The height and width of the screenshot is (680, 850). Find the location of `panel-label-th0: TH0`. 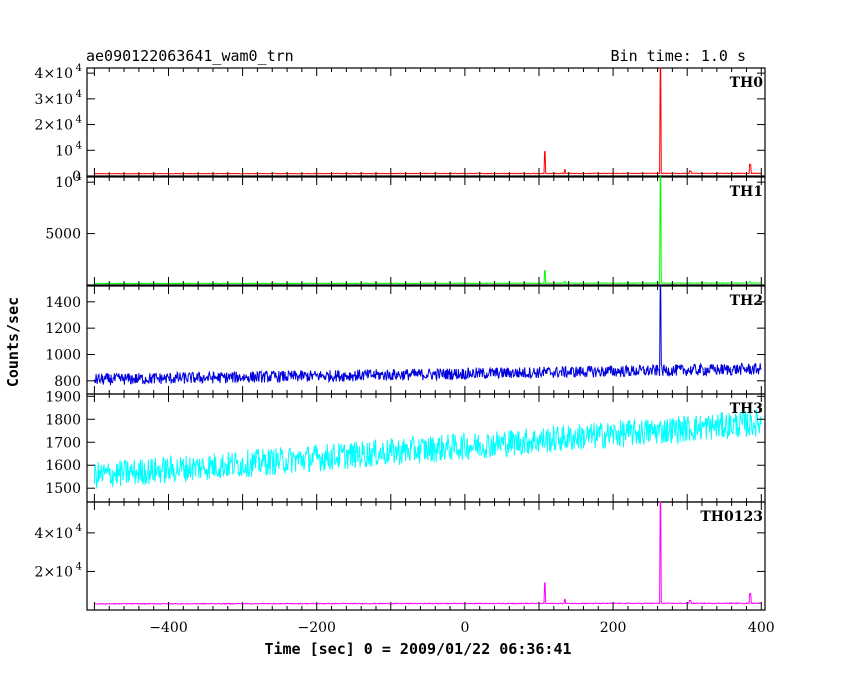

panel-label-th0: TH0 is located at coordinates (747, 83).